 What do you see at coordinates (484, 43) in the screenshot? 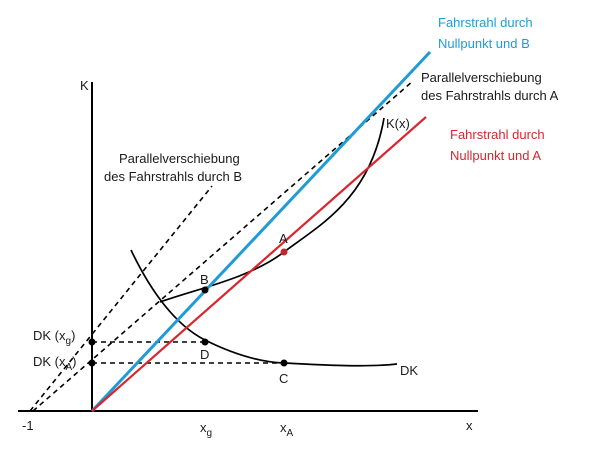
I see `ray-b-caption-line2: Nullpunkt und B` at bounding box center [484, 43].